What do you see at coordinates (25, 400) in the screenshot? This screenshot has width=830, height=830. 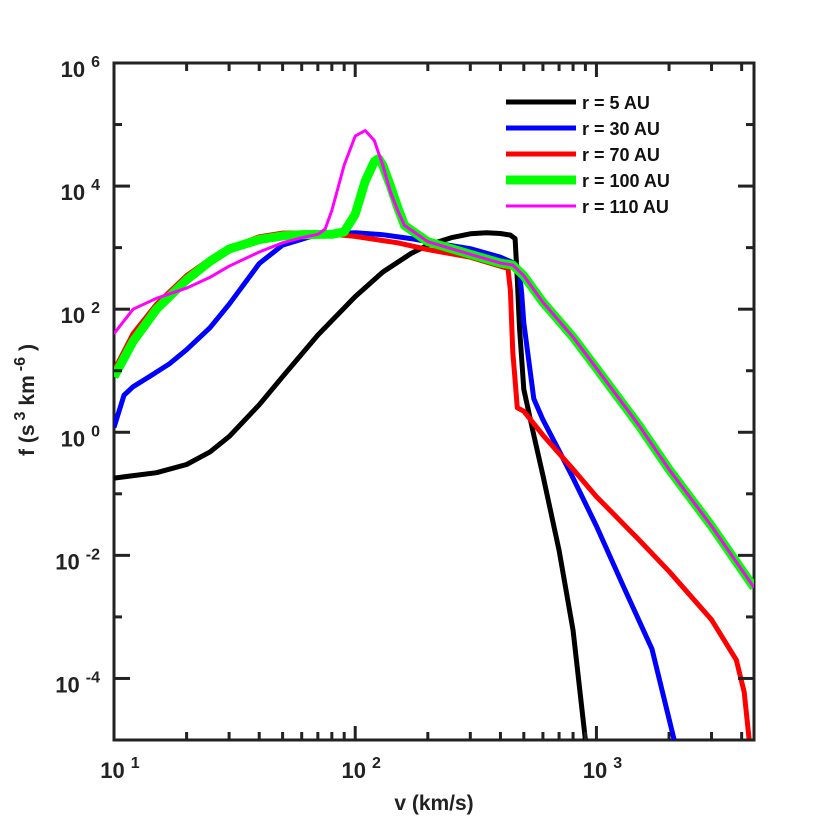 I see `y-axis-label: f (s3km-6)` at bounding box center [25, 400].